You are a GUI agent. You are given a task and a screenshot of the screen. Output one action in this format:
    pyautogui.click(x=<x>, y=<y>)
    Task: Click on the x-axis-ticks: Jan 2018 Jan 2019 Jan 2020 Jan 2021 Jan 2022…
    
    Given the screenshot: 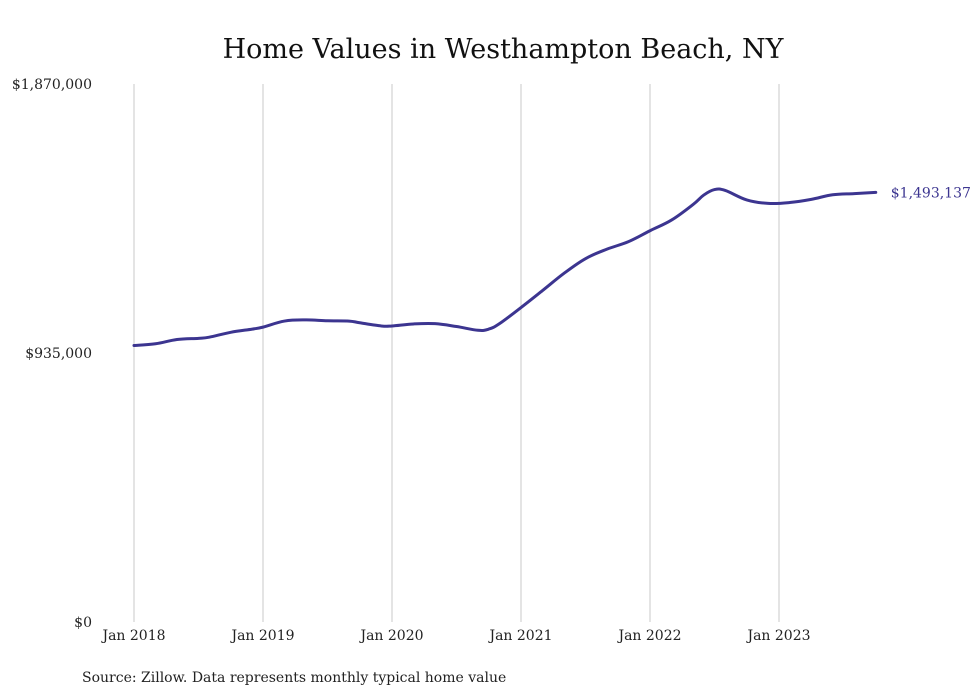 What is the action you would take?
    pyautogui.click(x=455, y=636)
    